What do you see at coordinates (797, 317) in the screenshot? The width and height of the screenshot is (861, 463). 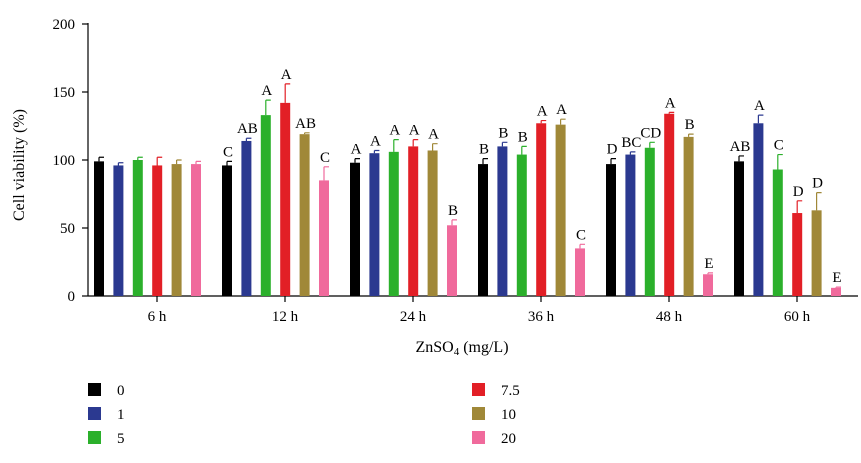 I see `x-tick-label: 60 h` at bounding box center [797, 317].